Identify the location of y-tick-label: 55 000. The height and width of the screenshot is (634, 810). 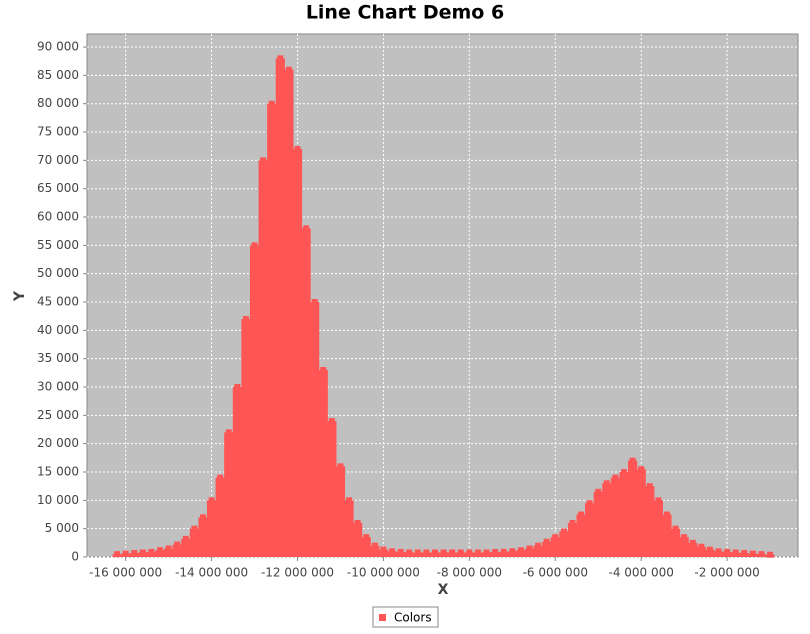
(58, 245).